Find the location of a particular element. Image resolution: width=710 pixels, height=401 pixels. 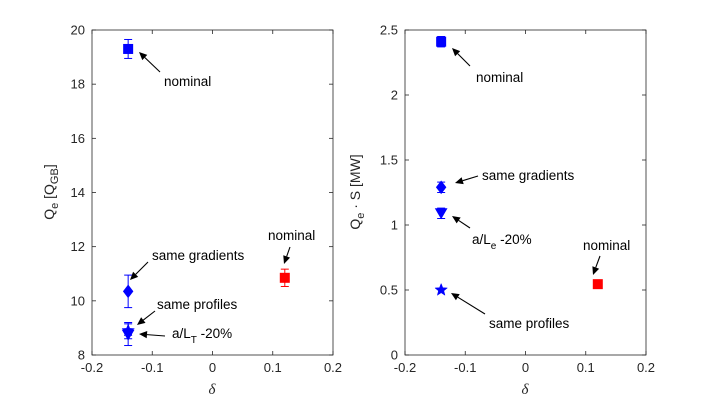

point-same-profiles-marker is located at coordinates (441, 289).